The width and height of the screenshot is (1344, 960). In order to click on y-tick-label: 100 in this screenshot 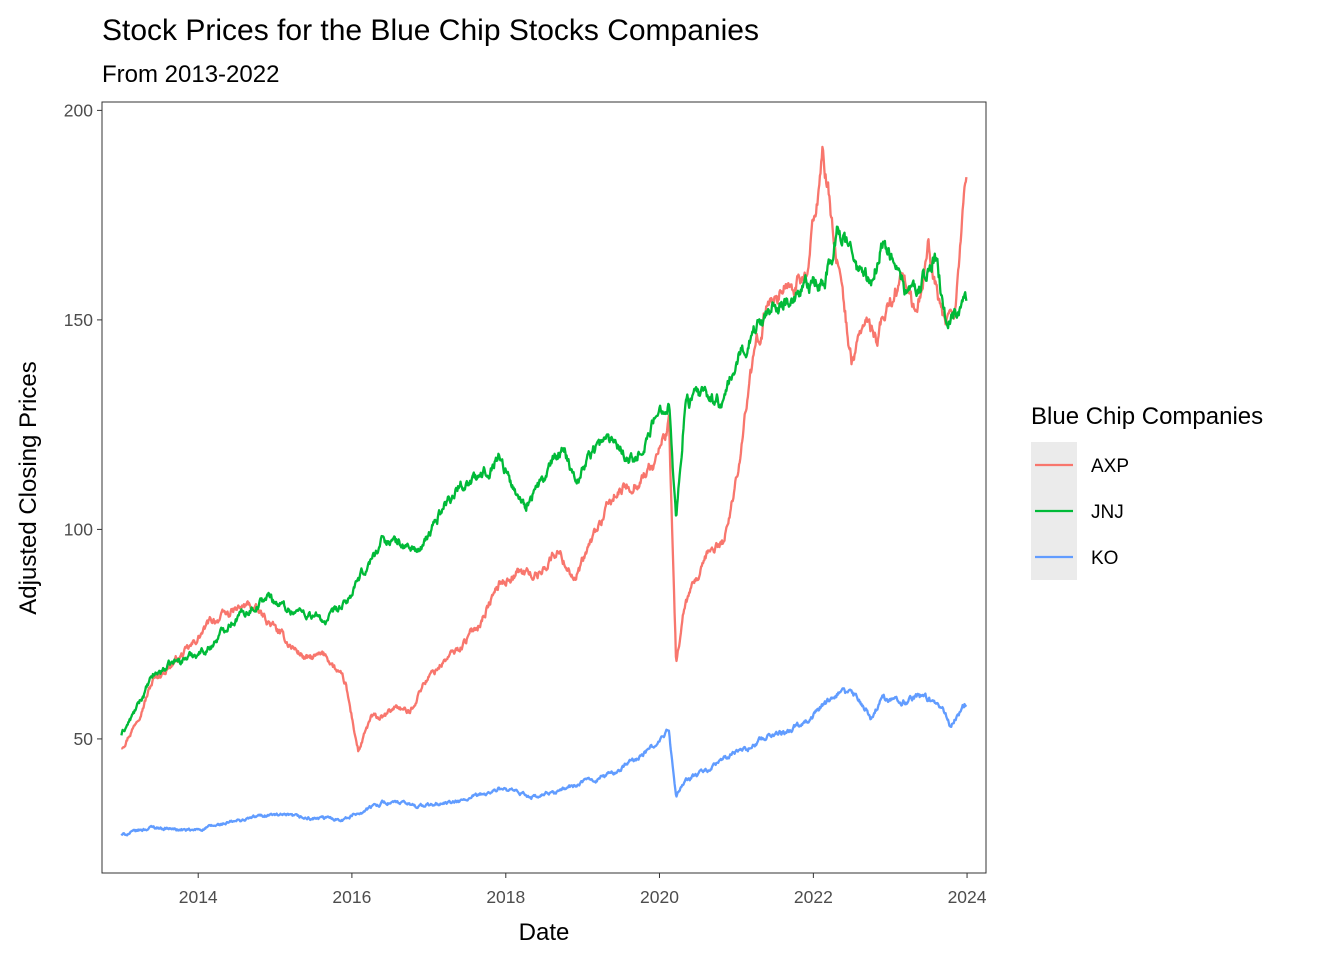, I will do `click(78, 529)`.